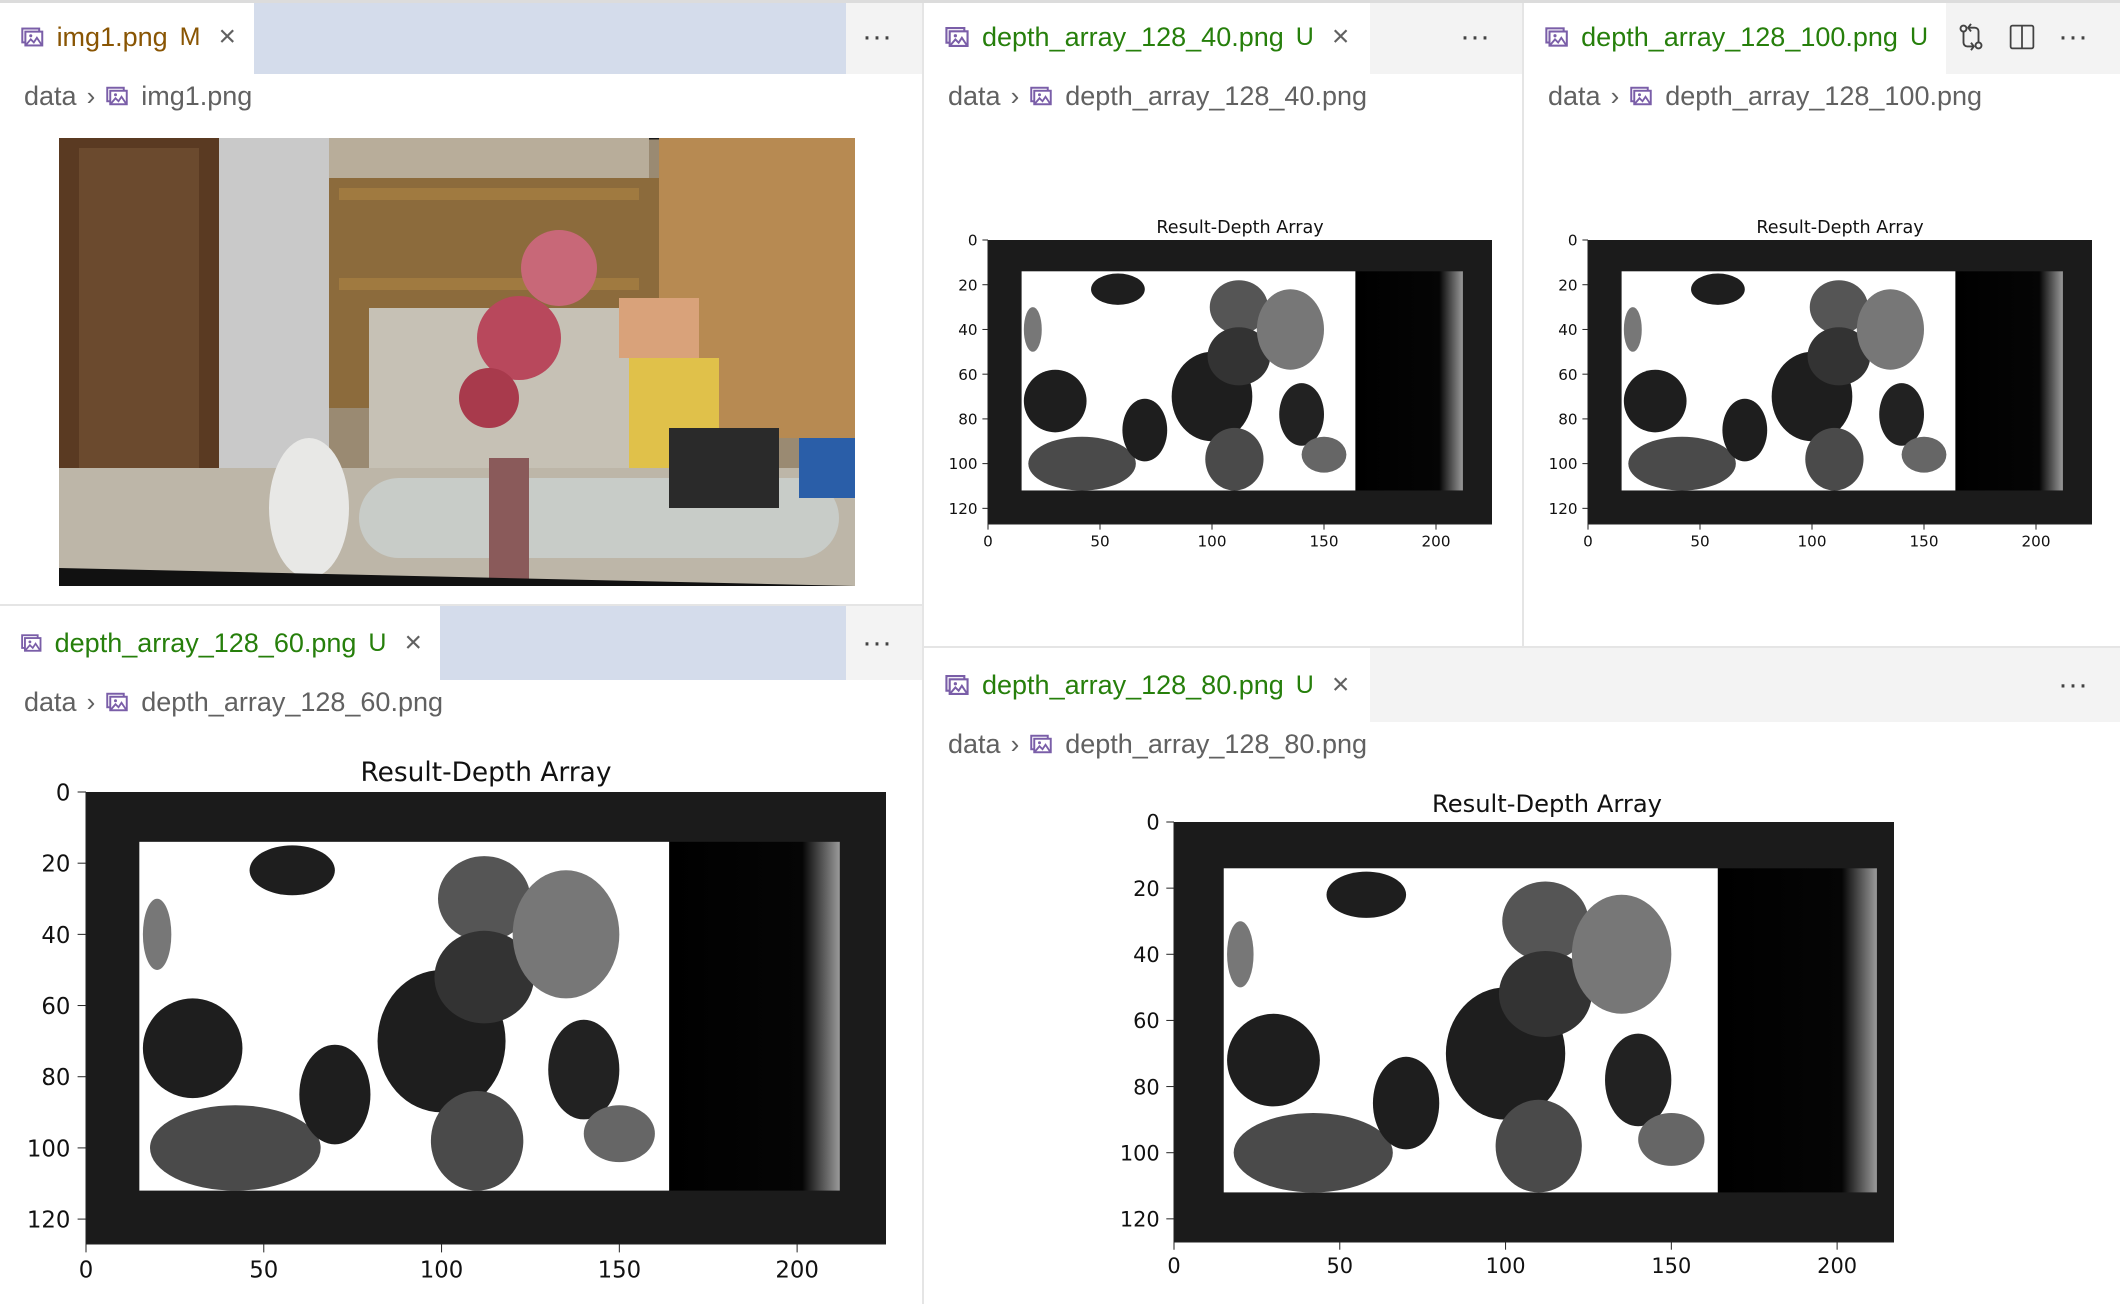 The image size is (2120, 1304). What do you see at coordinates (1216, 743) in the screenshot?
I see `breadcrumb-file: depth_array_128_80.png` at bounding box center [1216, 743].